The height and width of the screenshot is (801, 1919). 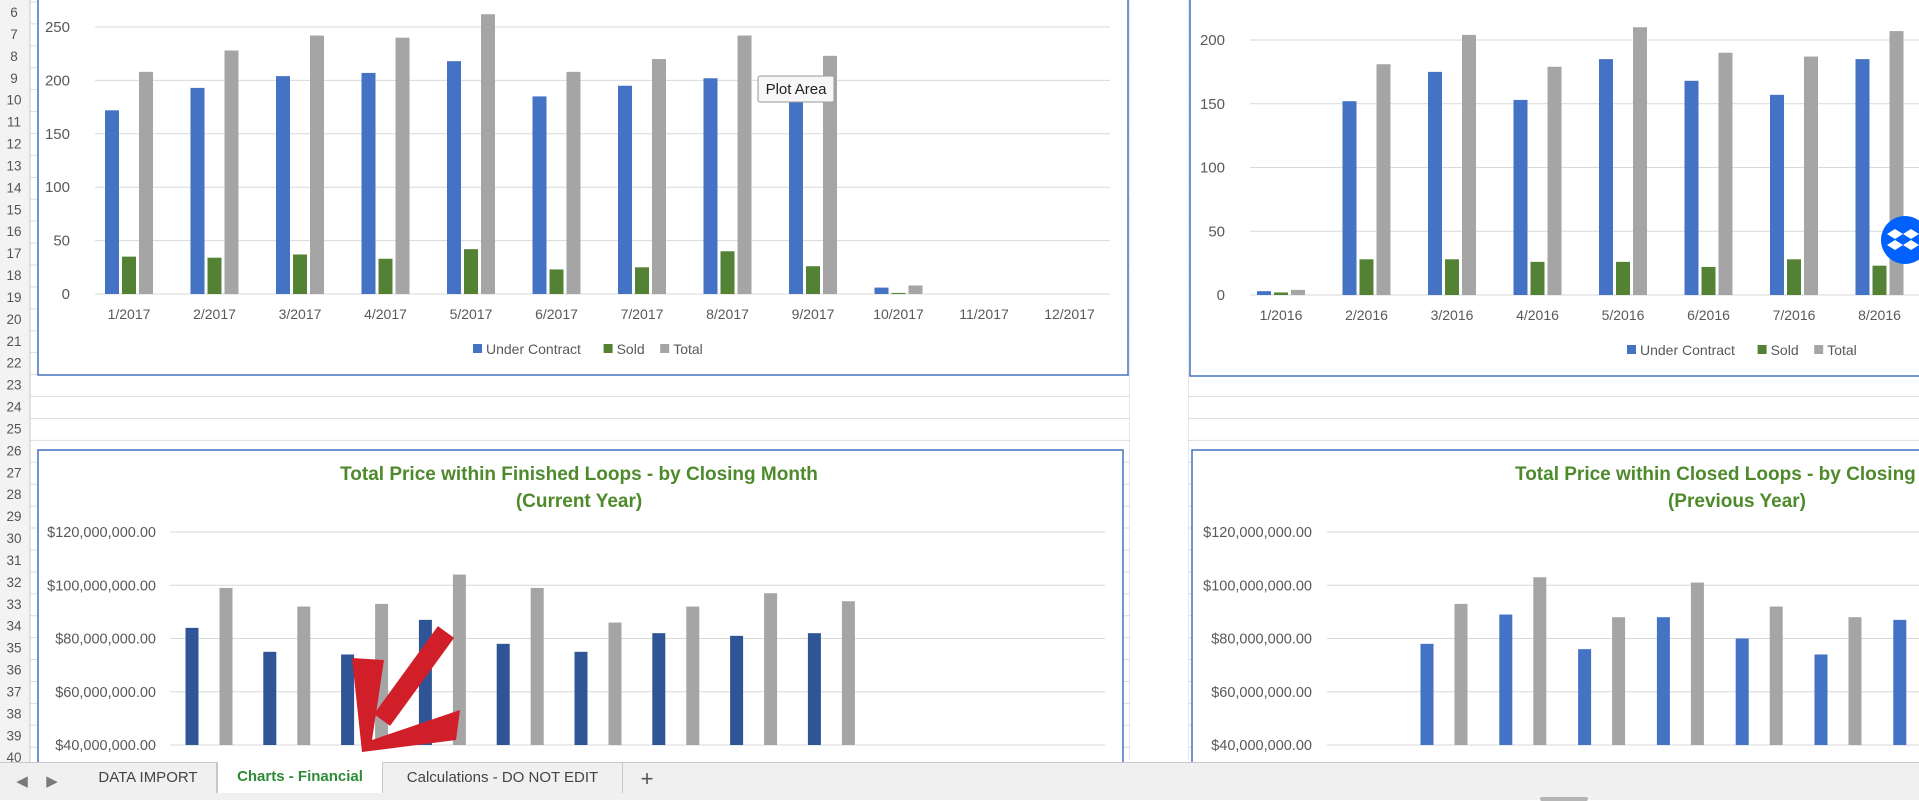 What do you see at coordinates (13, 538) in the screenshot?
I see `row-number: 30` at bounding box center [13, 538].